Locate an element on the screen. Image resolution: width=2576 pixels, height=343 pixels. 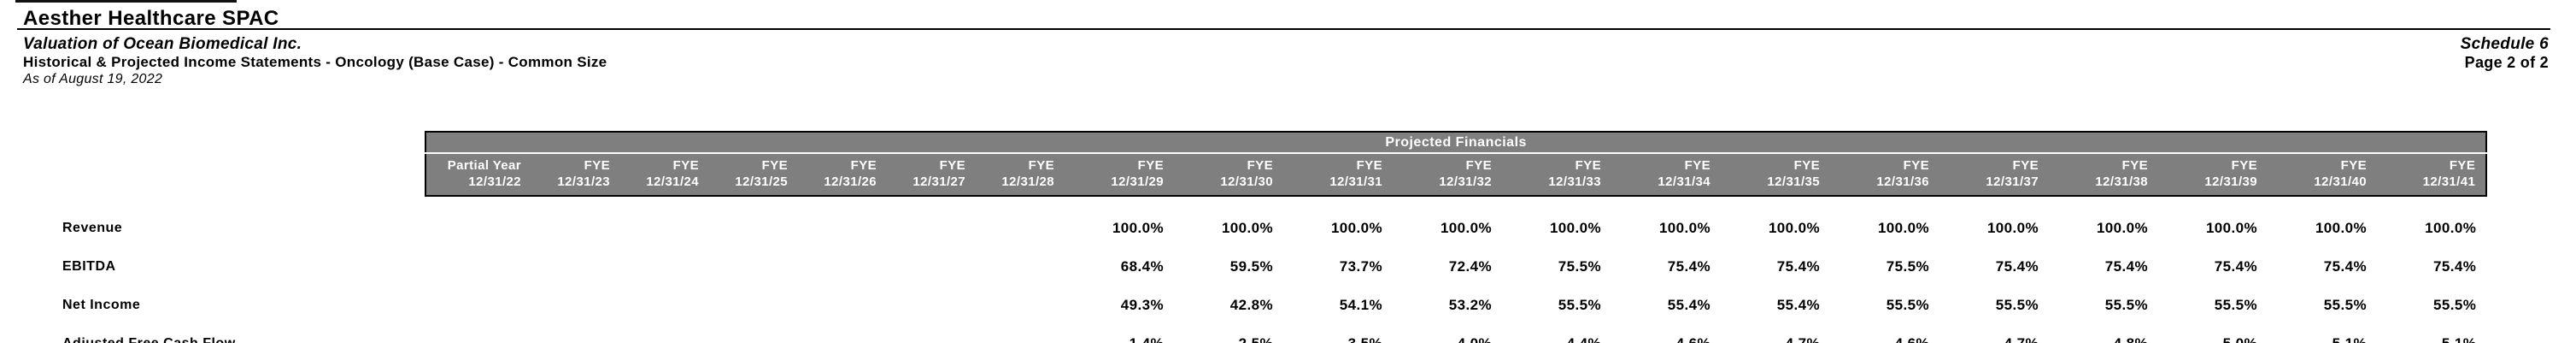
column-header: FYE 12/31/38 is located at coordinates (2103, 175).